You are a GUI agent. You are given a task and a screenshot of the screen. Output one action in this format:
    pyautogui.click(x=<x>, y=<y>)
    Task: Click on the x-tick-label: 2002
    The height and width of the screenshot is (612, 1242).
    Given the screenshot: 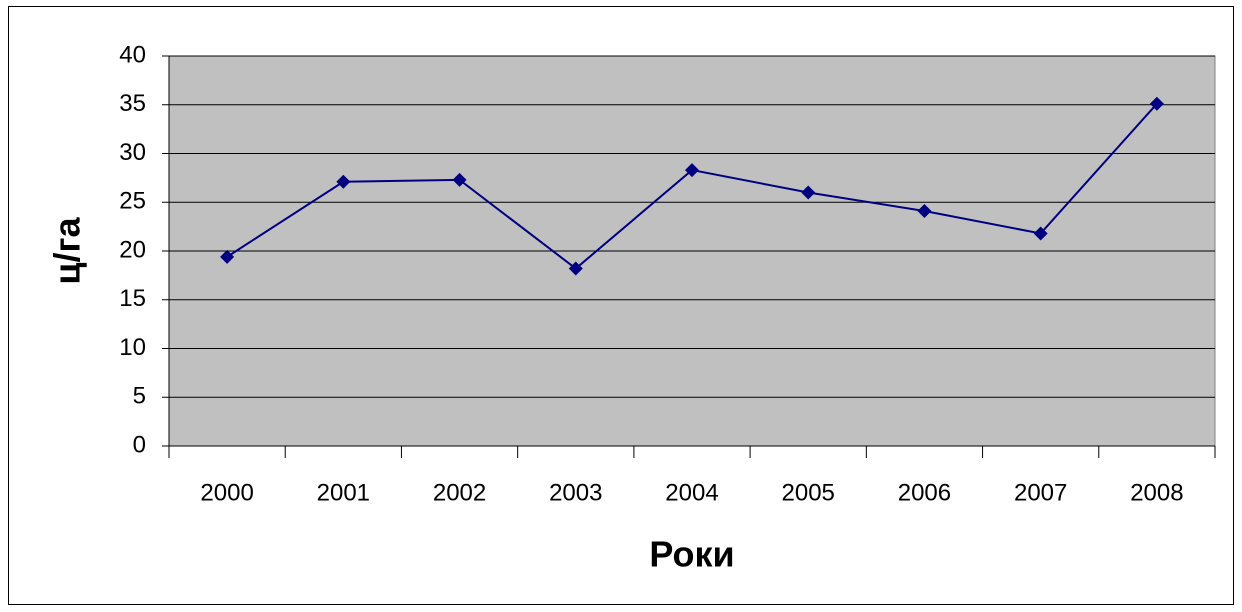 What is the action you would take?
    pyautogui.click(x=459, y=492)
    